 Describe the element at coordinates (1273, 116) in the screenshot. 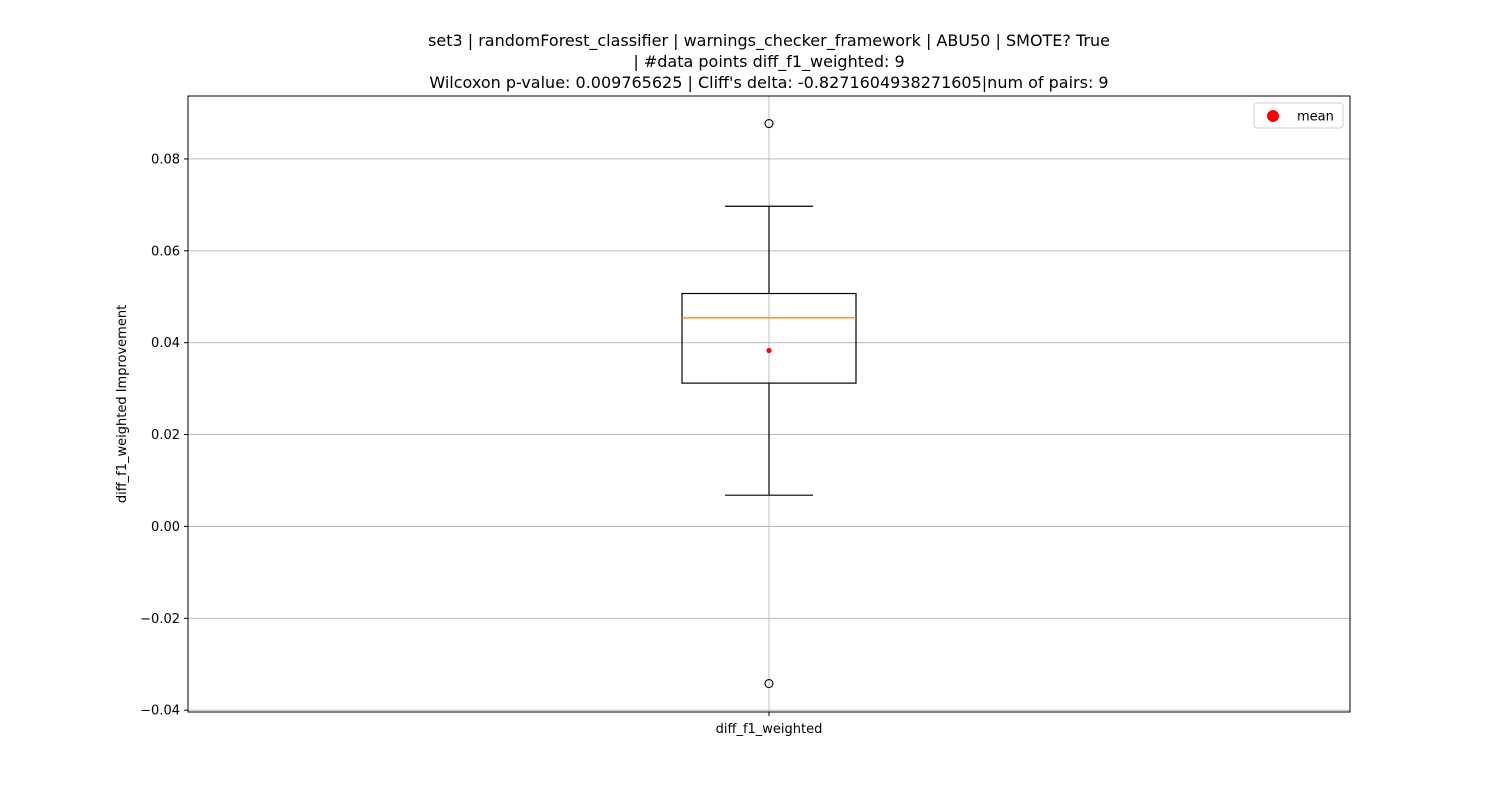

I see `legend-marker-mean` at that location.